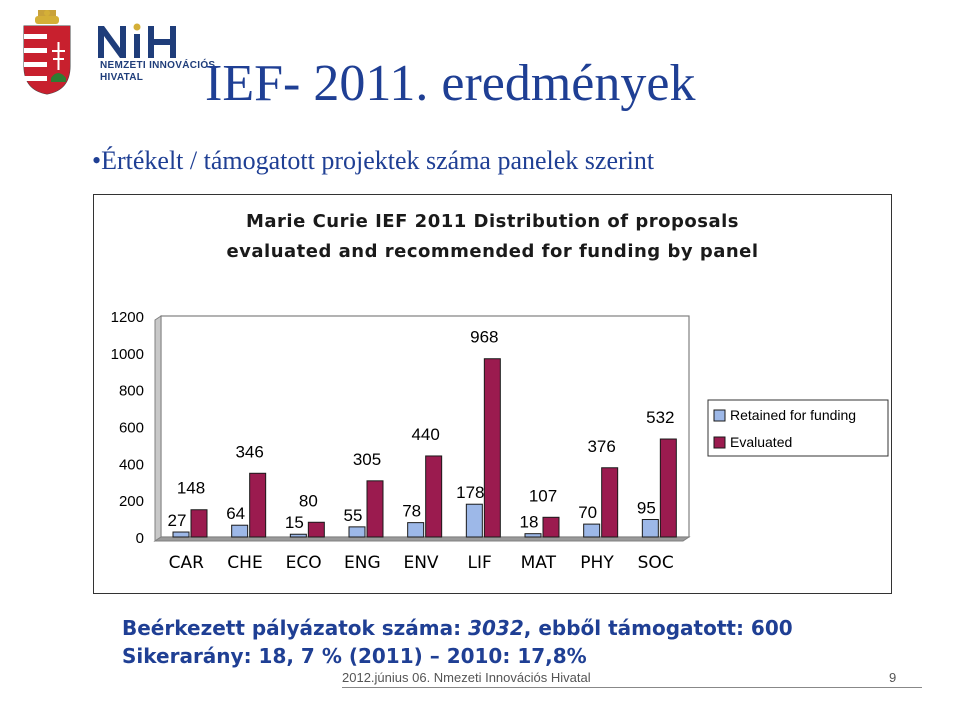  What do you see at coordinates (660, 417) in the screenshot?
I see `data-label-evaluated: 532` at bounding box center [660, 417].